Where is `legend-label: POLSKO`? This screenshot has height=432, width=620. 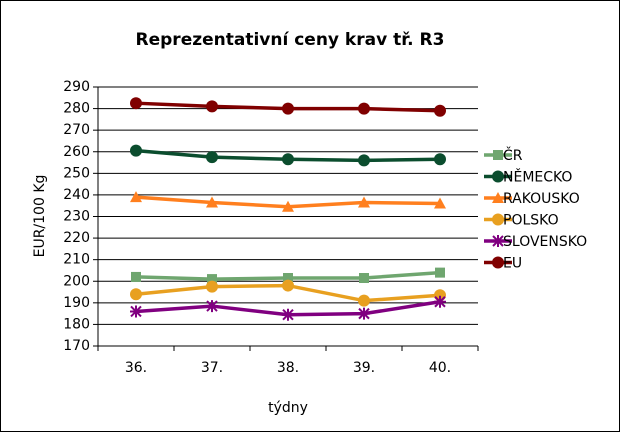
legend-label: POLSKO is located at coordinates (531, 221).